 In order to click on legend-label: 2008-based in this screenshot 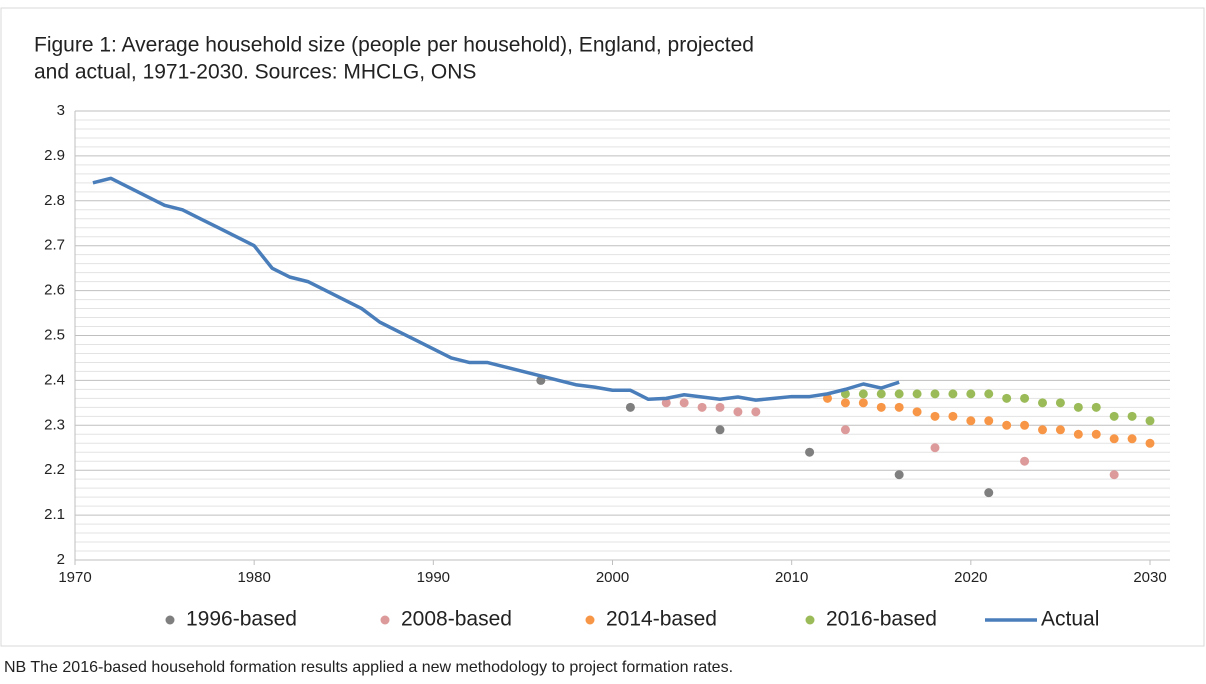, I will do `click(456, 619)`.